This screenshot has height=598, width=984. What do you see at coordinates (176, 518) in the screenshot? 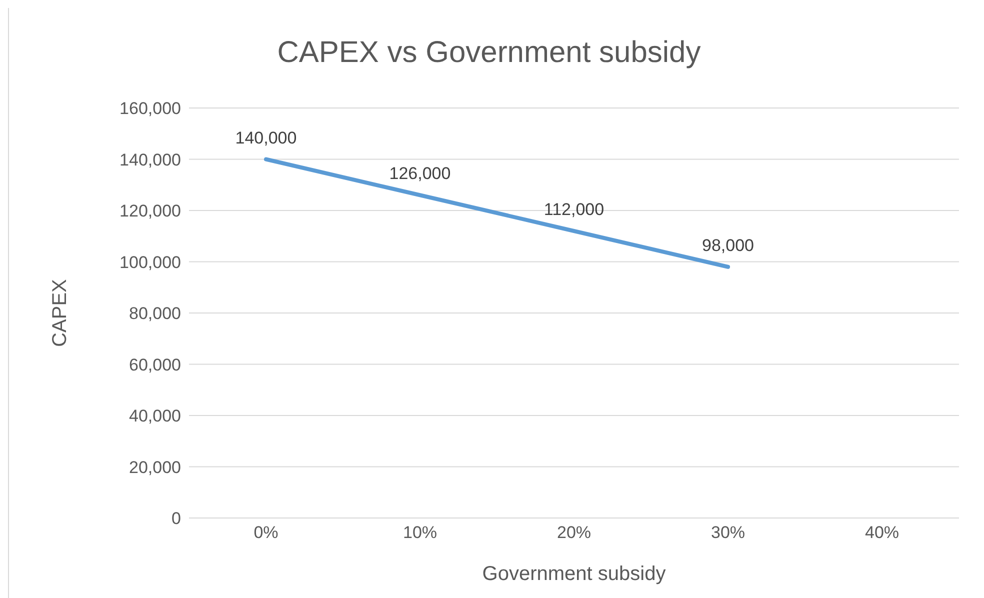
I see `y-tick-label: 0` at bounding box center [176, 518].